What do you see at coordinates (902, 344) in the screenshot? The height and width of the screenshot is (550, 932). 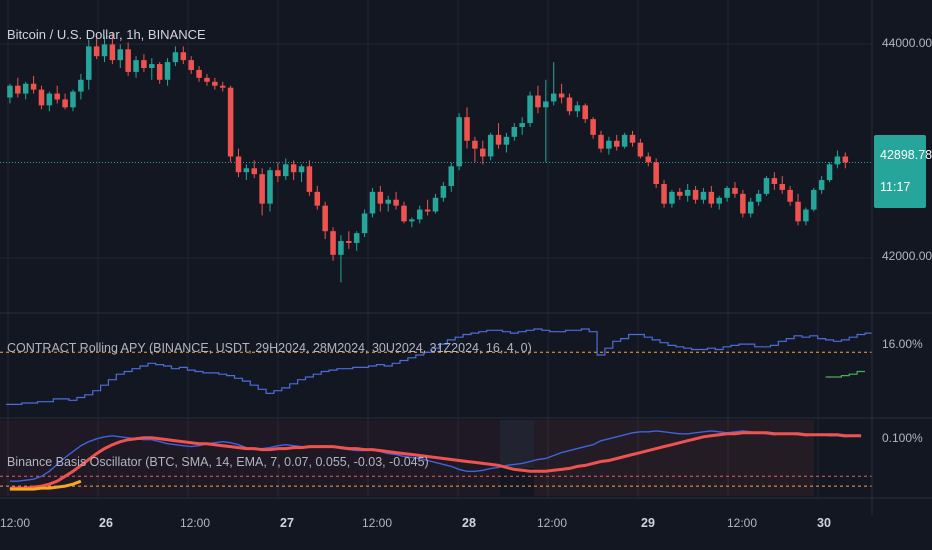 I see `apy-axis-label: 16.00%` at bounding box center [902, 344].